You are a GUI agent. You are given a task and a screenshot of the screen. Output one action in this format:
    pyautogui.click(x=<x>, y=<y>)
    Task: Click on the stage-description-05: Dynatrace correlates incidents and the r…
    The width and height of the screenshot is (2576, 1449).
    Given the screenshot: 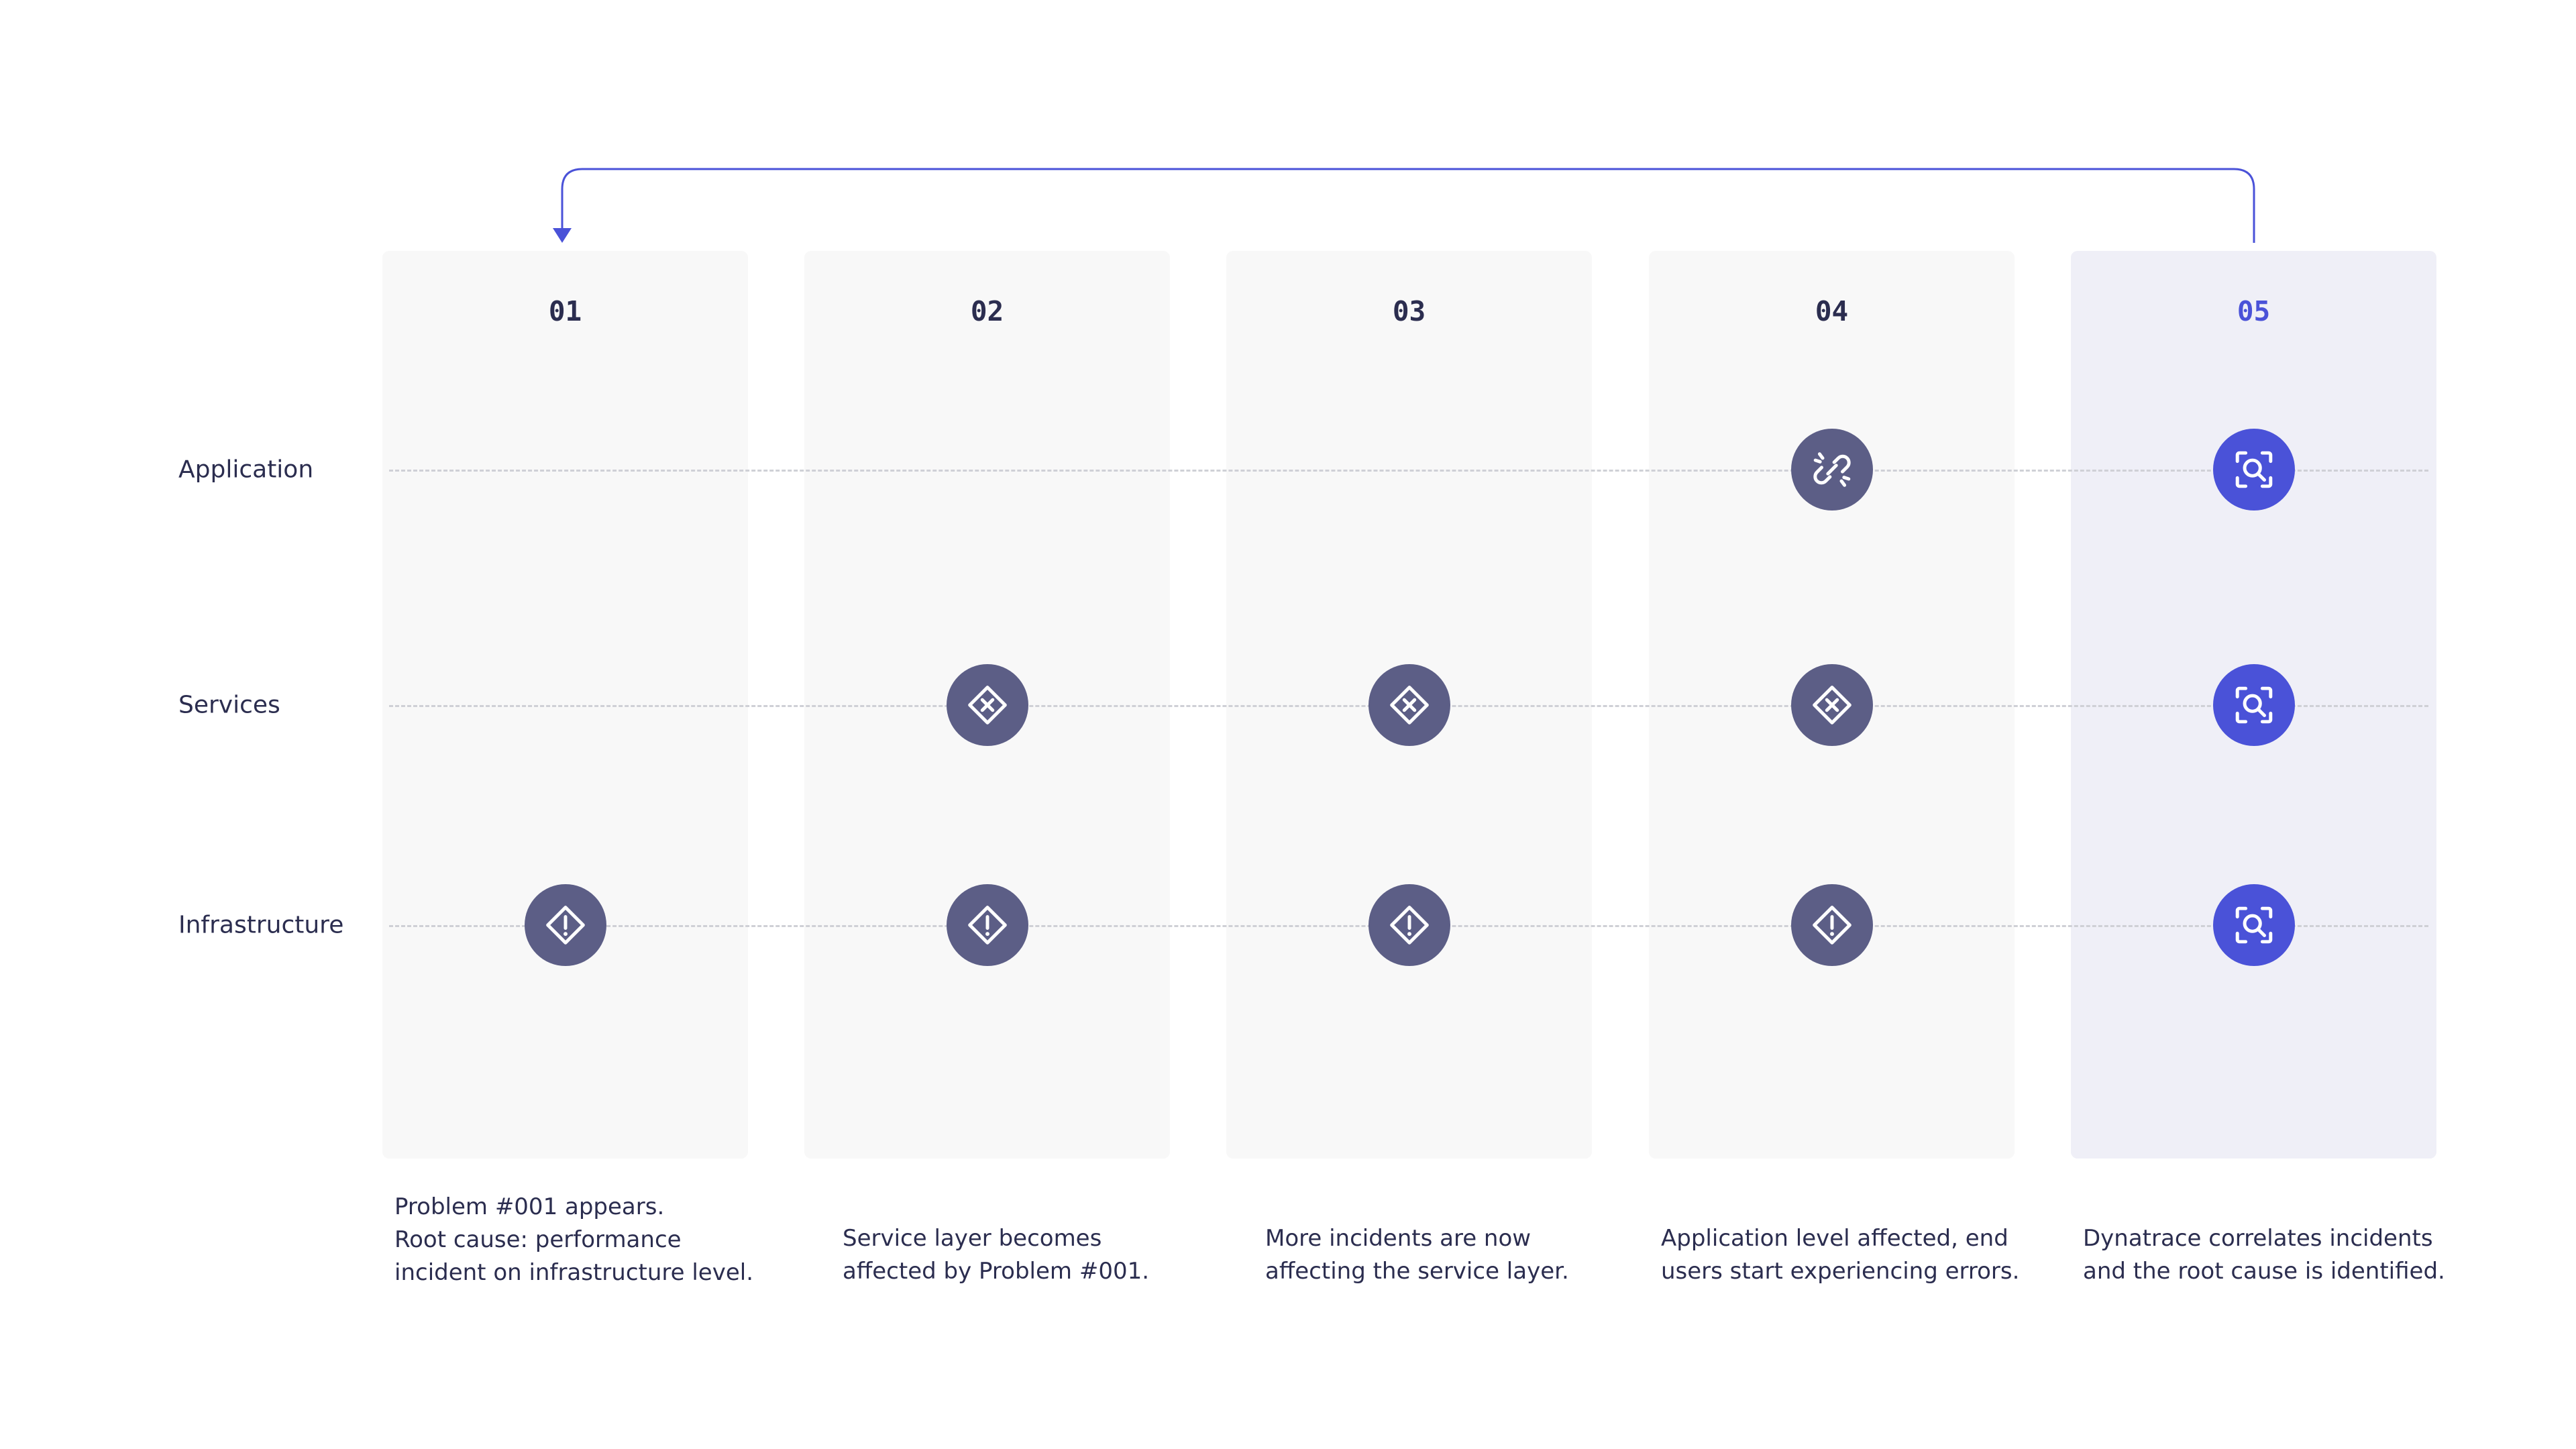 What is the action you would take?
    pyautogui.click(x=2264, y=1255)
    